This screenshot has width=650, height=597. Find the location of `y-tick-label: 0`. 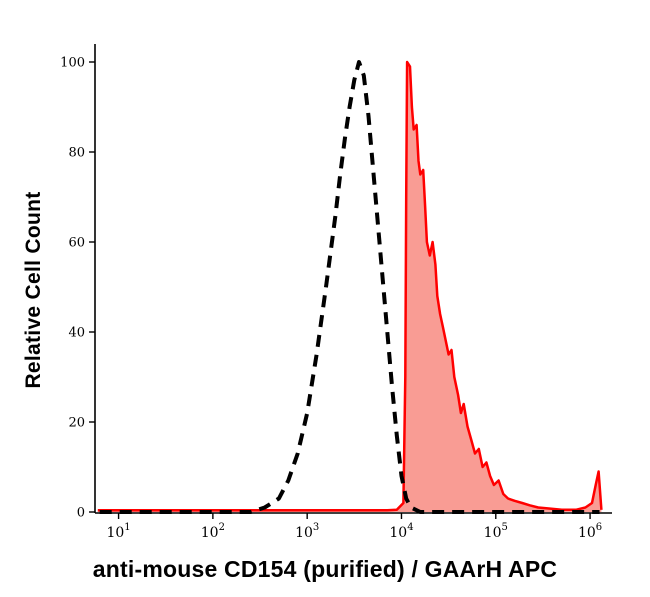

y-tick-label: 0 is located at coordinates (81, 513).